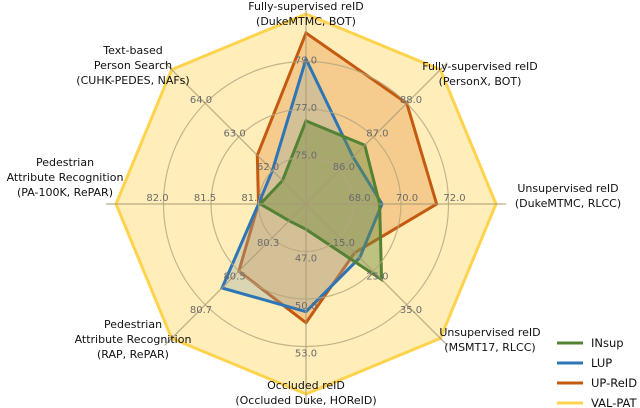 This screenshot has height=408, width=640. I want to click on tick-label: 53.0, so click(306, 354).